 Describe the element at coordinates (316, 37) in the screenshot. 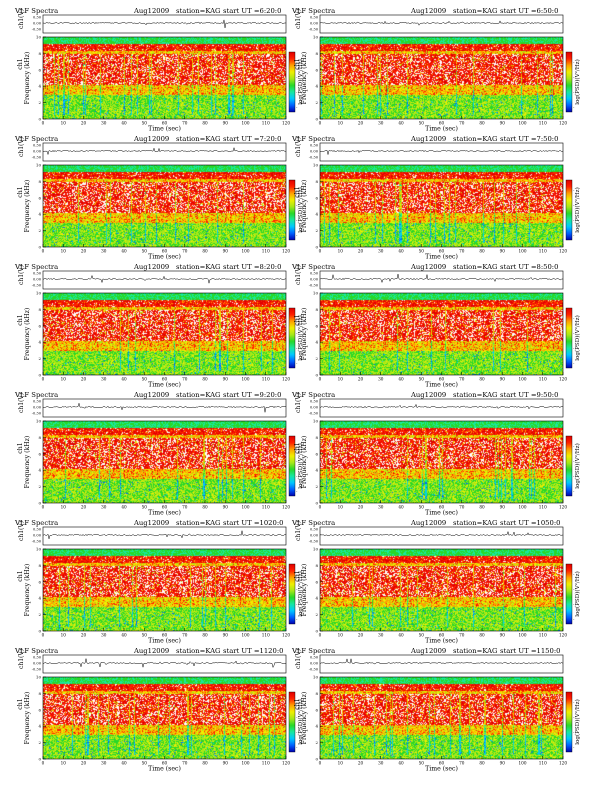

I see `freq-tick-label: 10` at that location.